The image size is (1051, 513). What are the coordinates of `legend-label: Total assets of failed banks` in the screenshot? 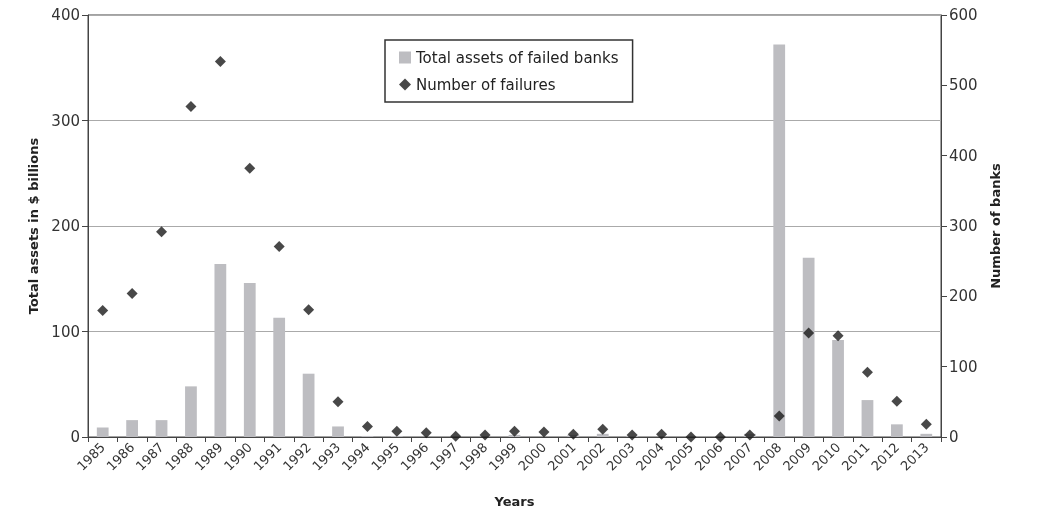 It's located at (517, 57).